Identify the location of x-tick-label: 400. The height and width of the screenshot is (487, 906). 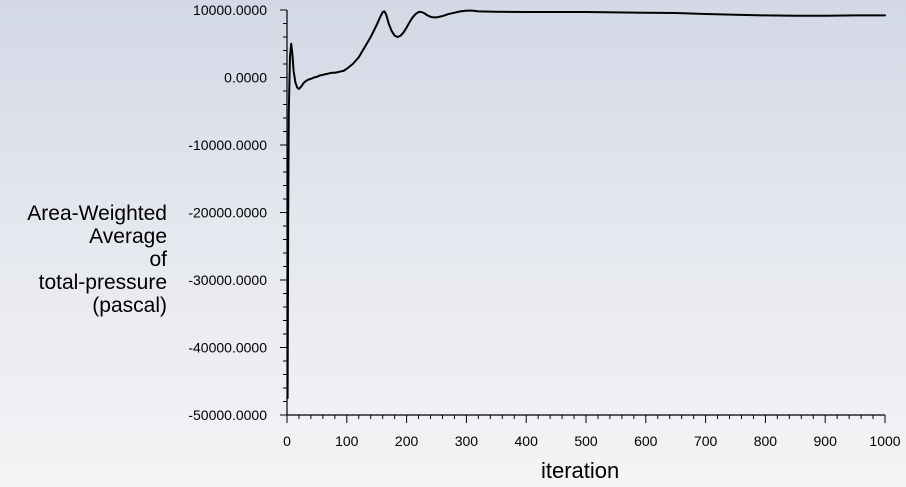
(527, 441).